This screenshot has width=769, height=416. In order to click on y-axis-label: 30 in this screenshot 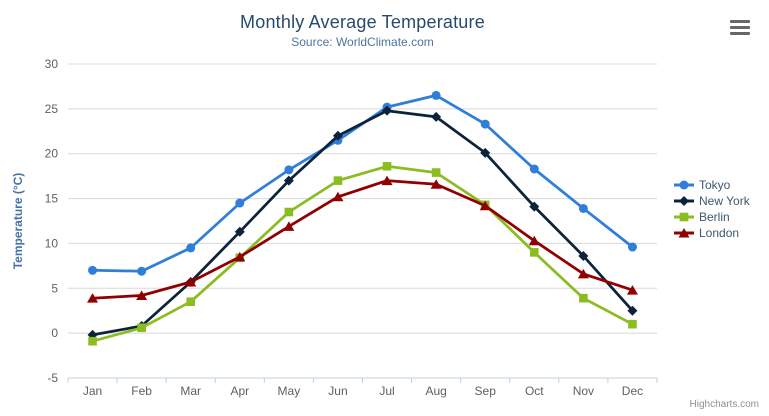, I will do `click(52, 64)`.